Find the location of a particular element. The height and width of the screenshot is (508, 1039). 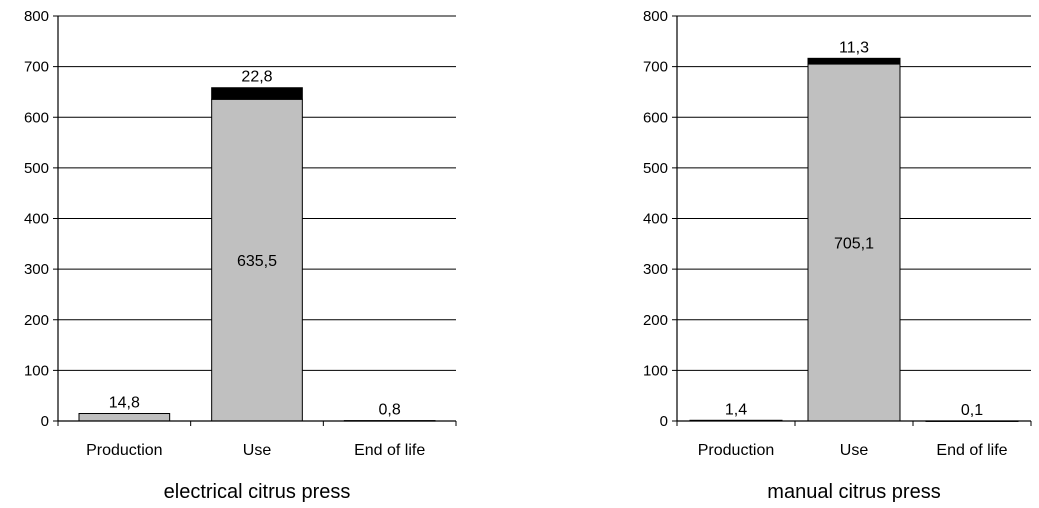

data-label: 0,1 is located at coordinates (972, 410).